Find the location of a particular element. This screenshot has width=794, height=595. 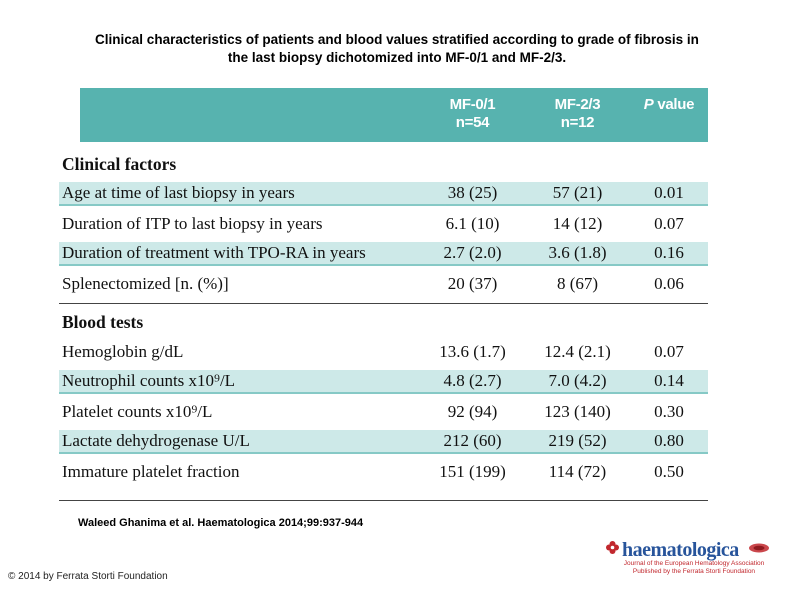

column-header-mf01: MF-0/1 n=54 is located at coordinates (472, 119).